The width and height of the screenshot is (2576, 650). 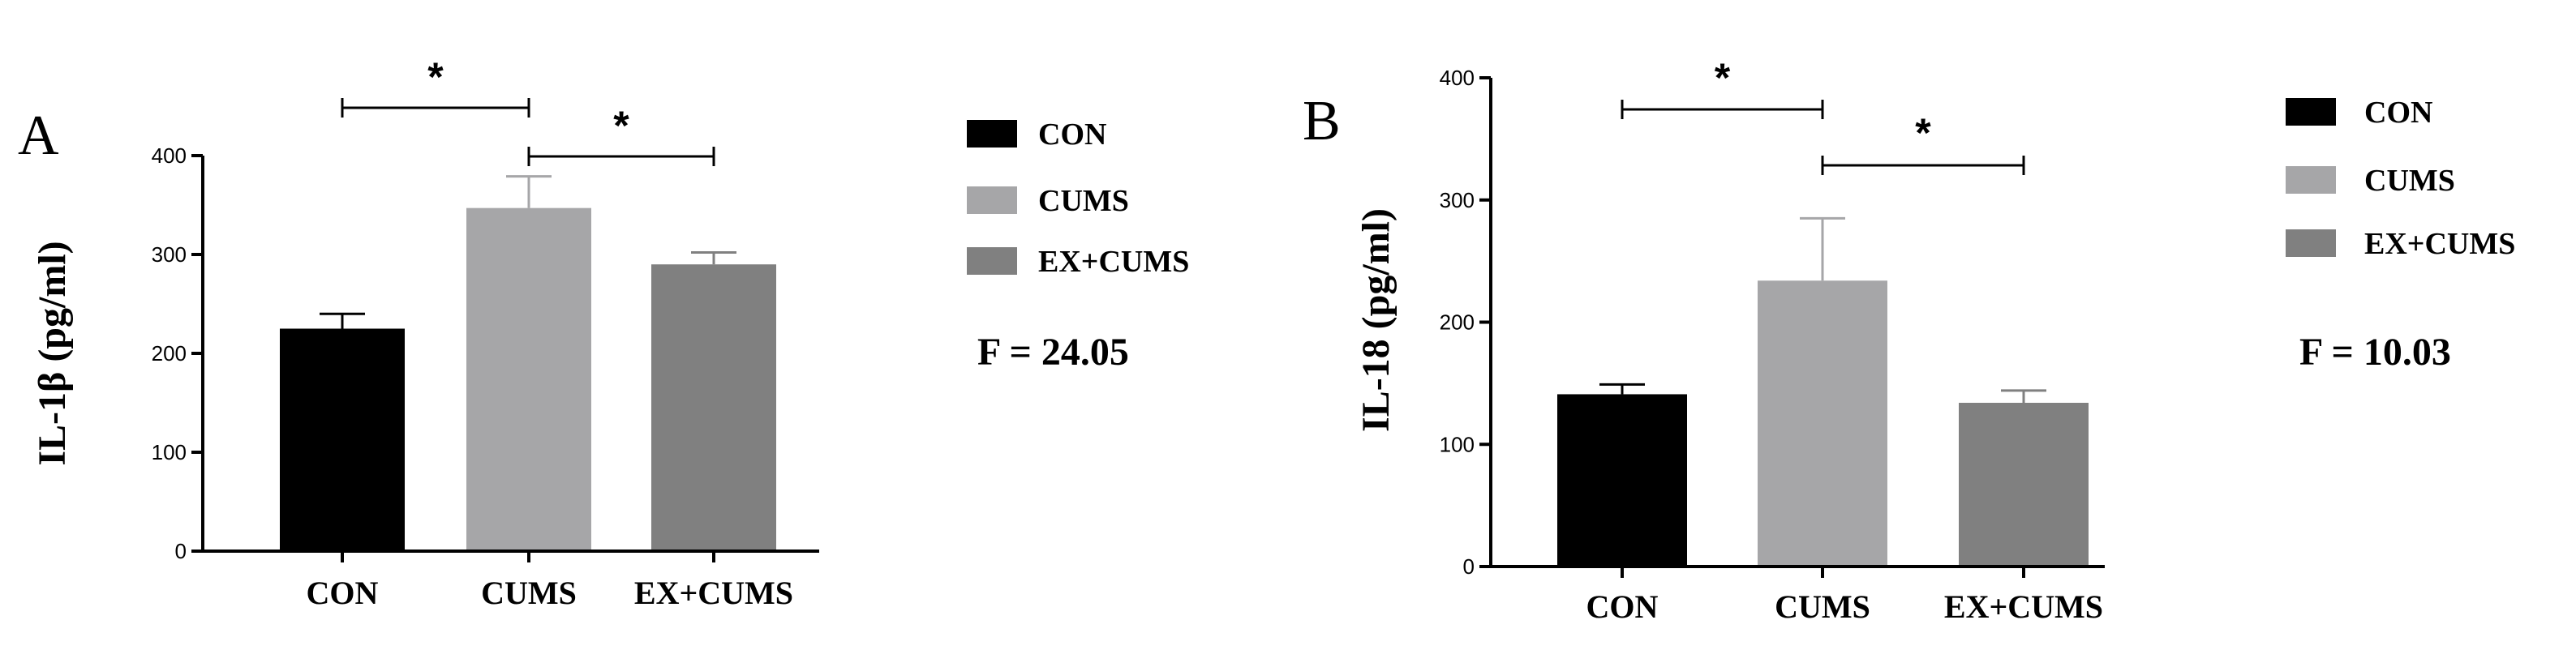 I want to click on f-statistic: F = 10.03, so click(x=2375, y=352).